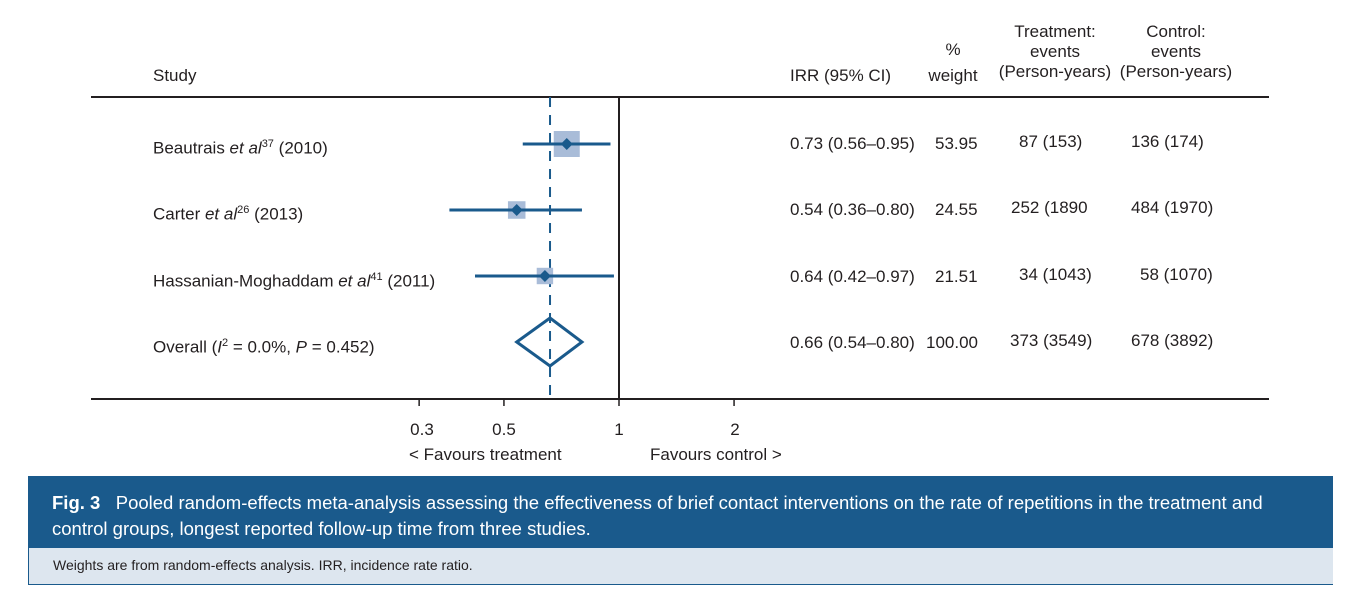 This screenshot has height=598, width=1346. What do you see at coordinates (576, 251) in the screenshot?
I see `forest-plot` at bounding box center [576, 251].